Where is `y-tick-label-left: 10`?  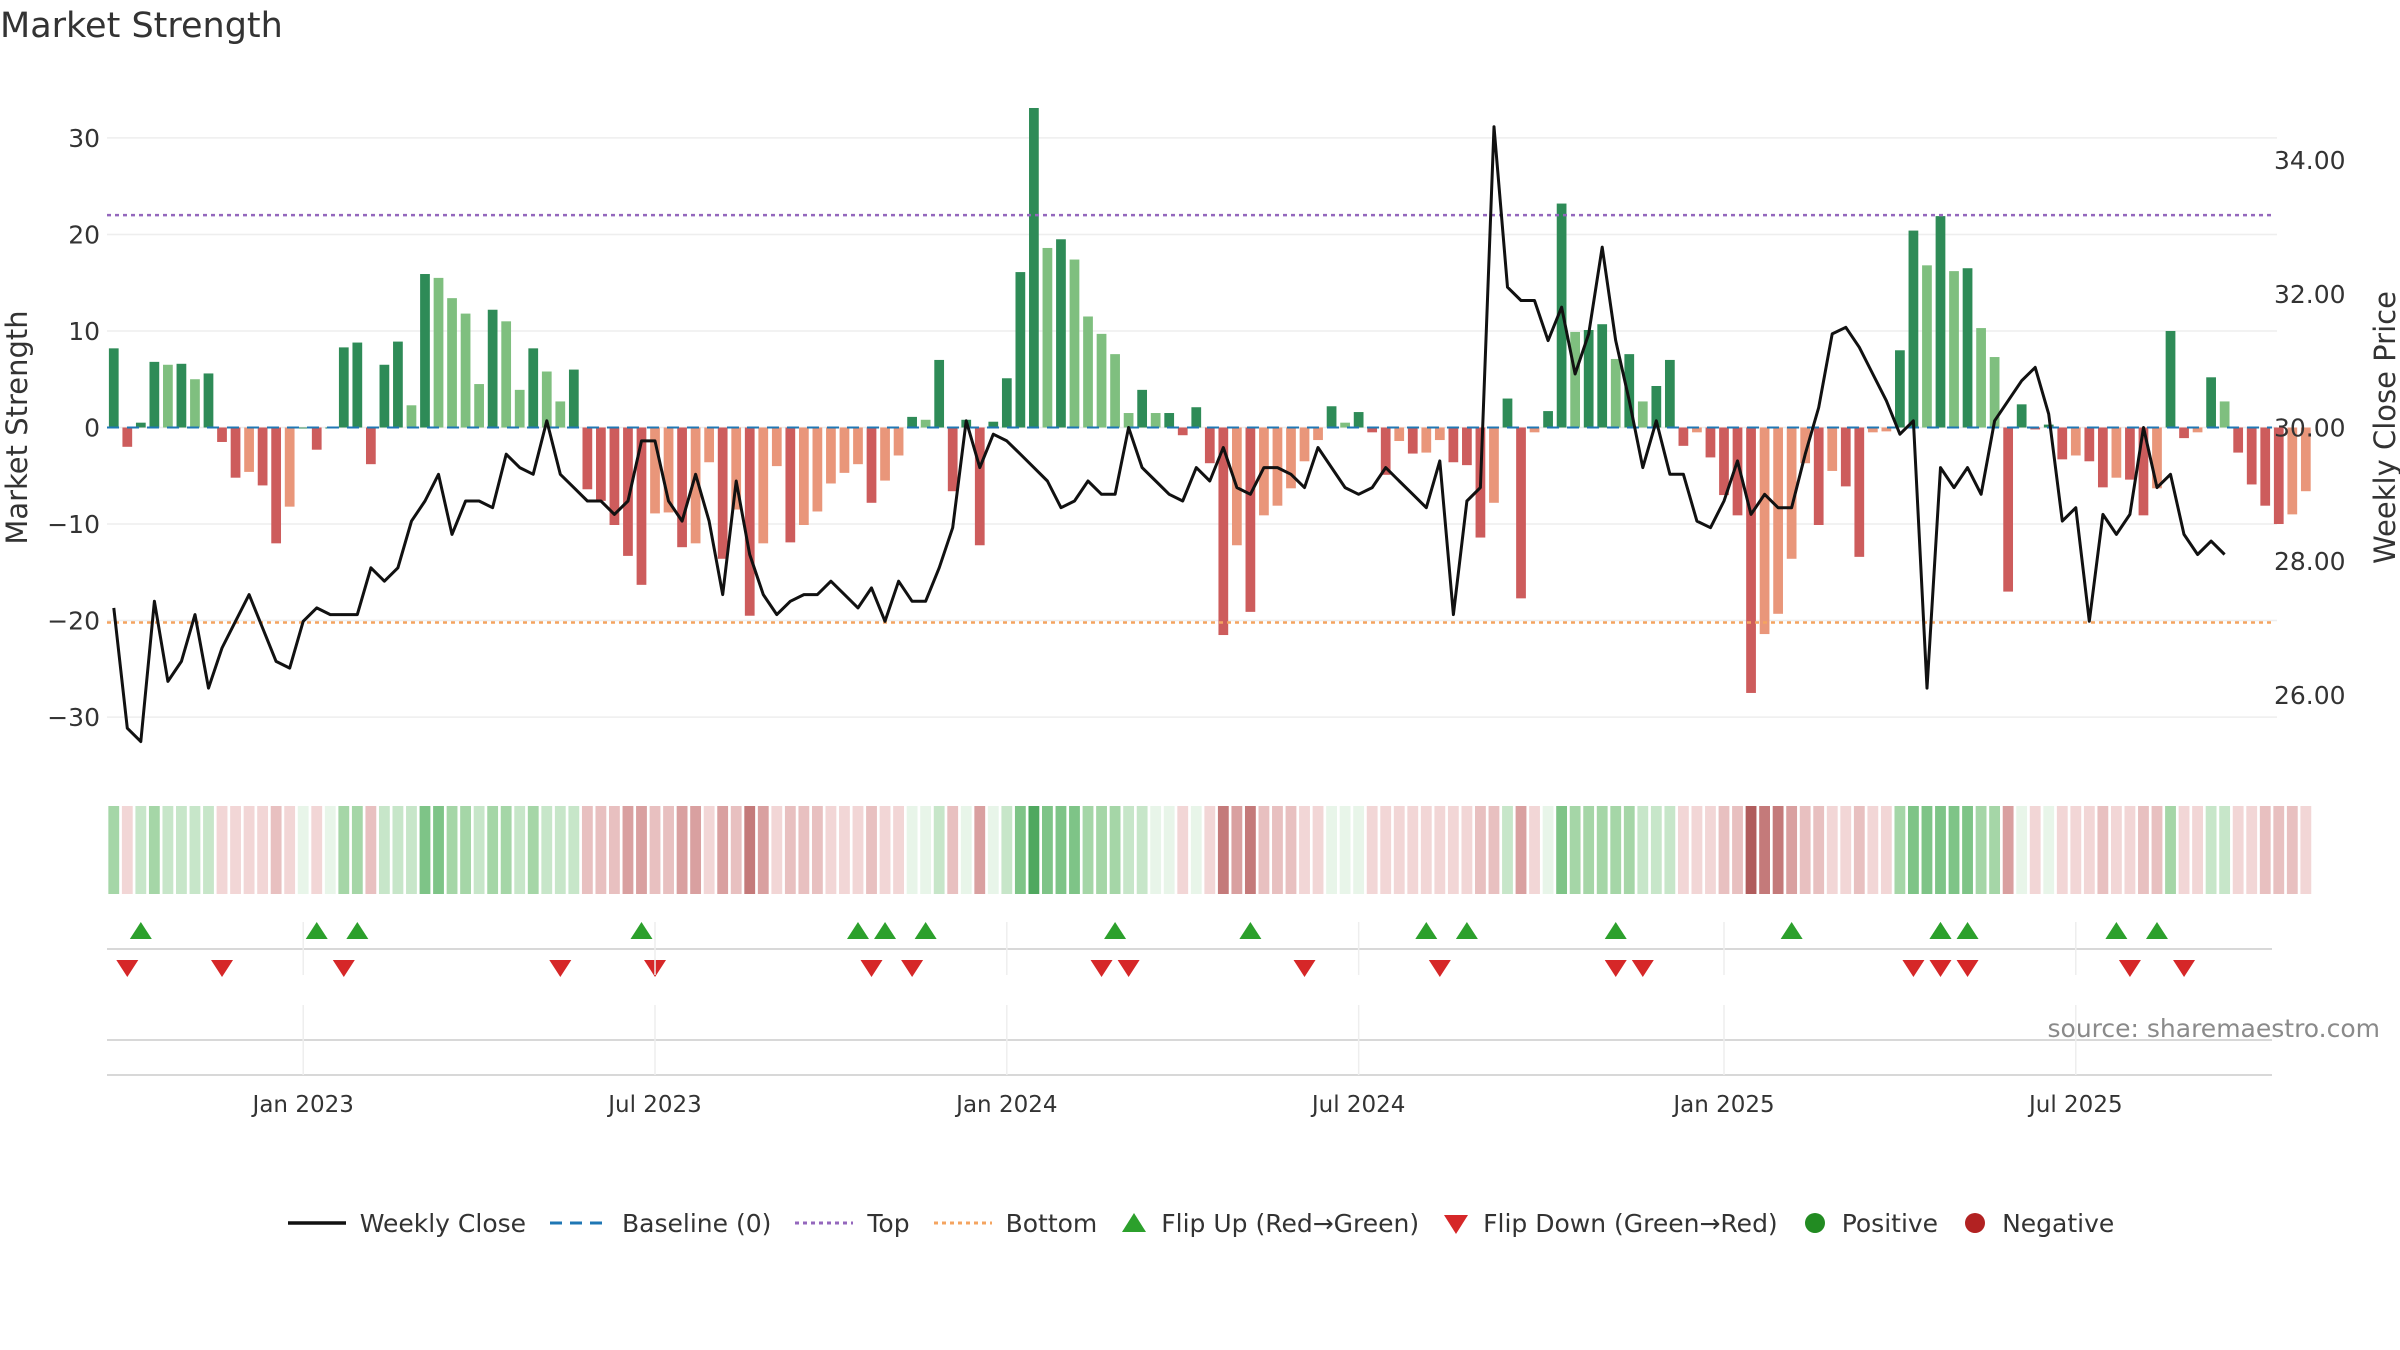
y-tick-label-left: 10 is located at coordinates (84, 331).